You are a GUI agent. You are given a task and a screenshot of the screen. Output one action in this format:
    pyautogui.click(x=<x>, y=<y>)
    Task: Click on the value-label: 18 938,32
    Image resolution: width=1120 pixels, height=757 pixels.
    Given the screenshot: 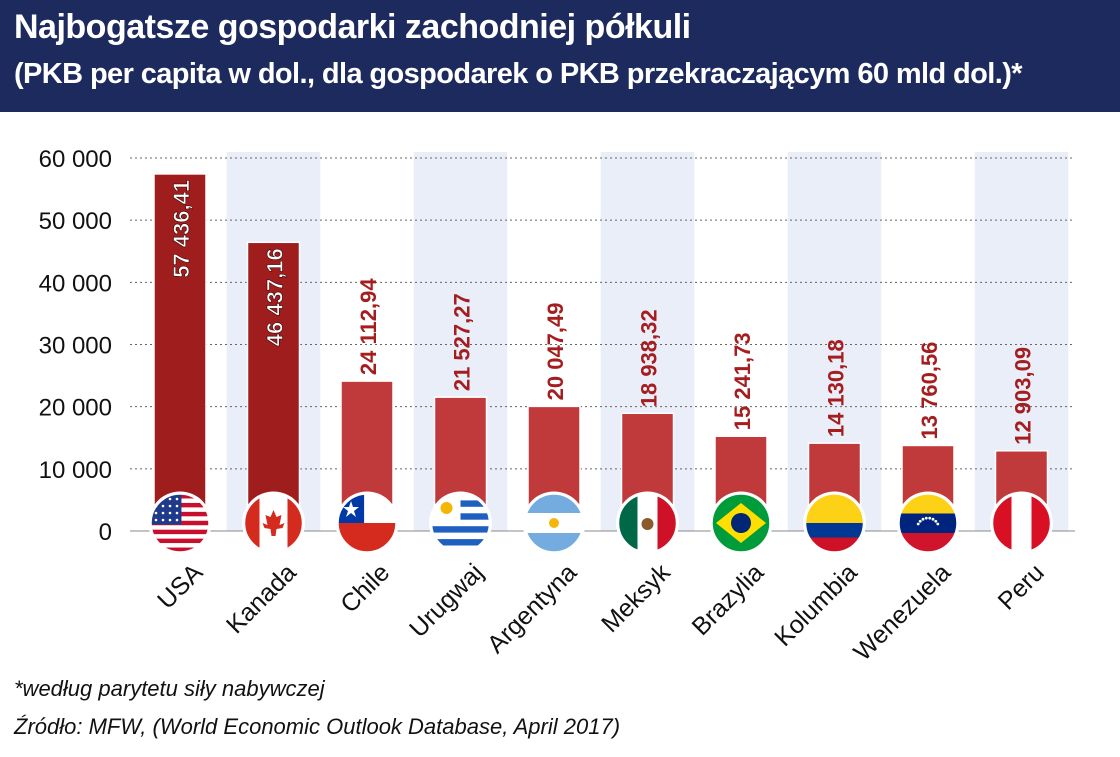 What is the action you would take?
    pyautogui.click(x=649, y=358)
    